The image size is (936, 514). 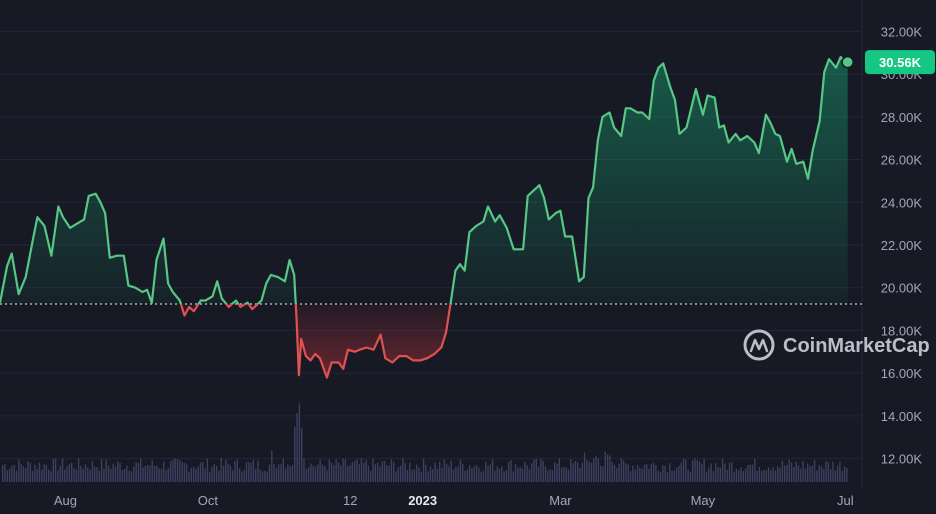 What do you see at coordinates (902, 117) in the screenshot?
I see `y-tick-label: 28.00K` at bounding box center [902, 117].